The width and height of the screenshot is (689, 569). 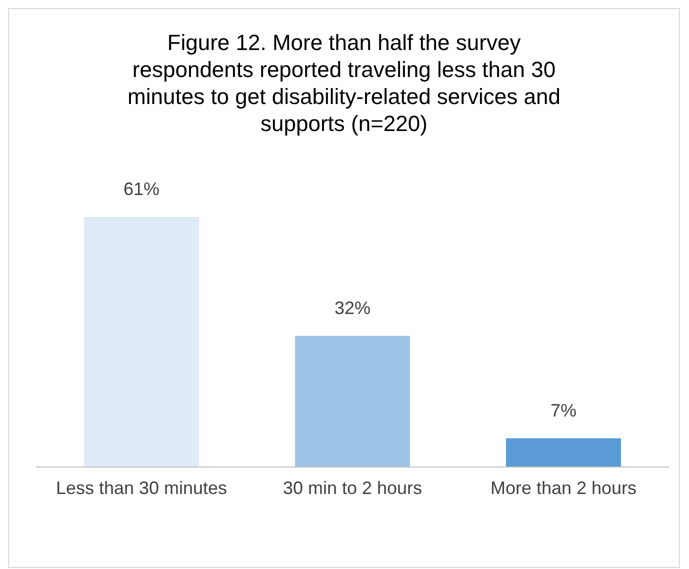 What do you see at coordinates (563, 488) in the screenshot?
I see `x-tick-label: More than 2 hours` at bounding box center [563, 488].